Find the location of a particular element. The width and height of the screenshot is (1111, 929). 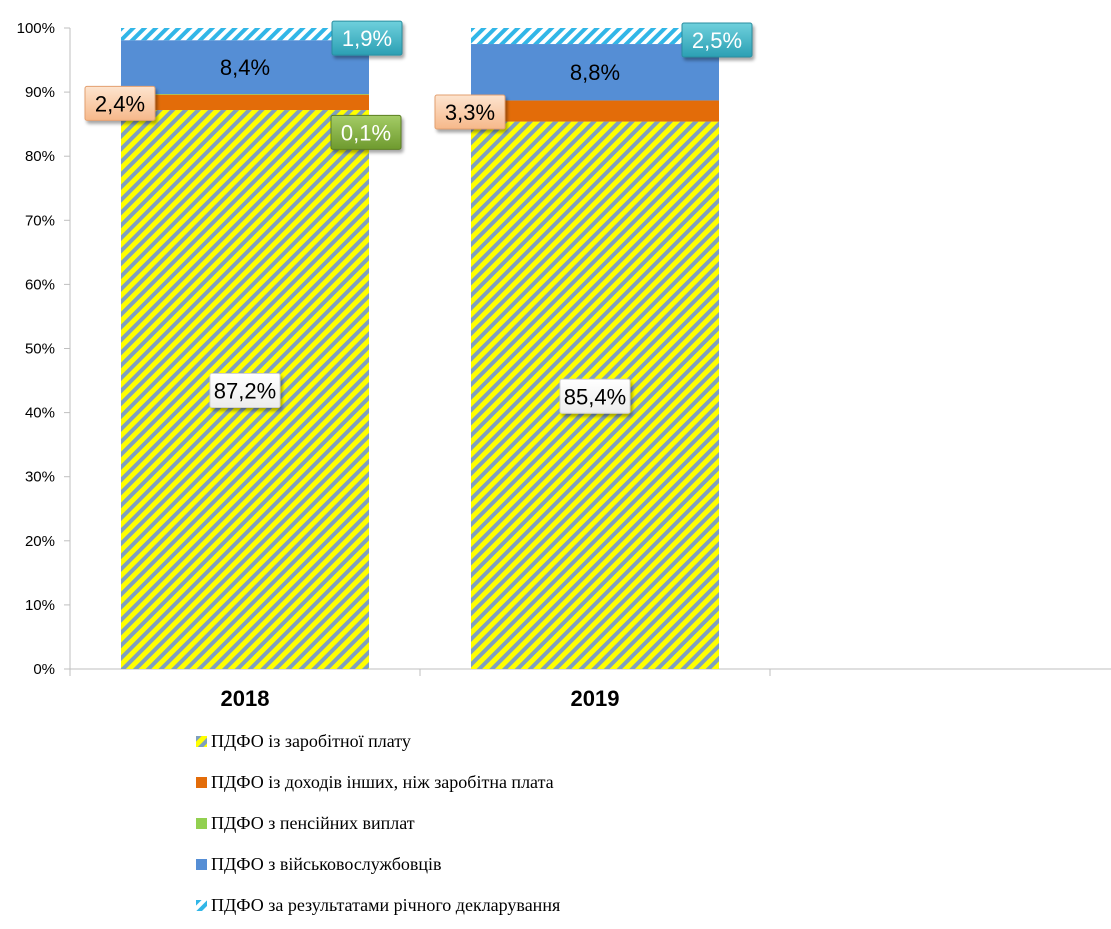

data-label-text: 2,5% is located at coordinates (717, 40).